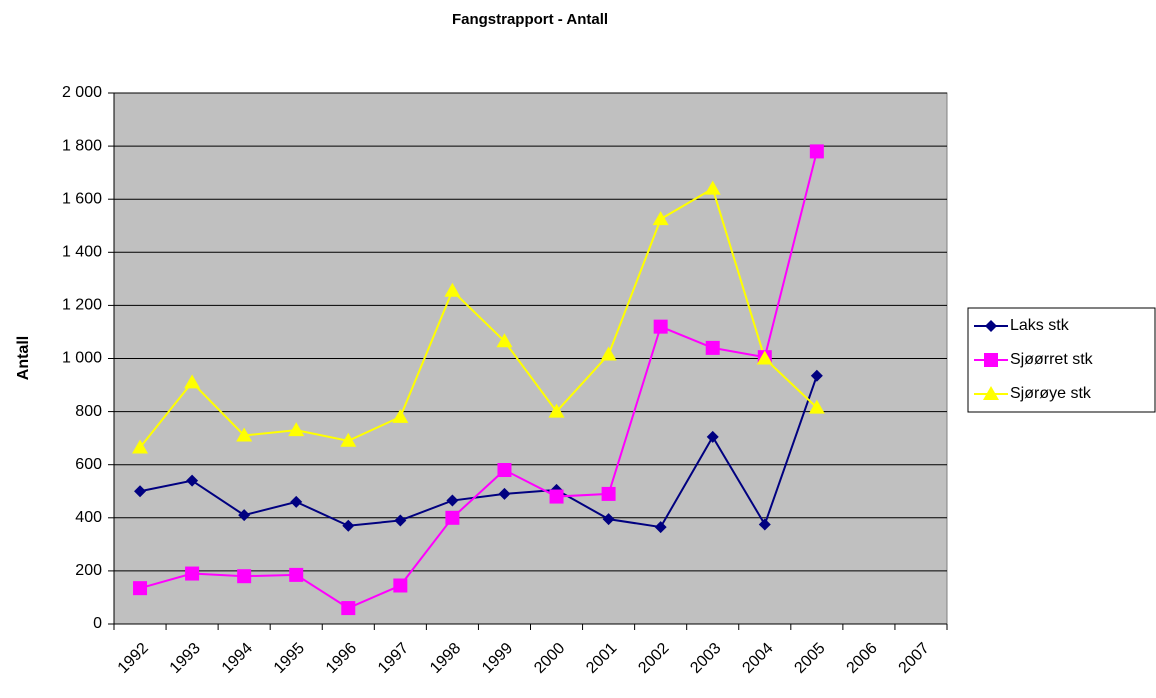 This screenshot has height=698, width=1156. Describe the element at coordinates (497, 658) in the screenshot. I see `x-tick-label: 1999` at that location.